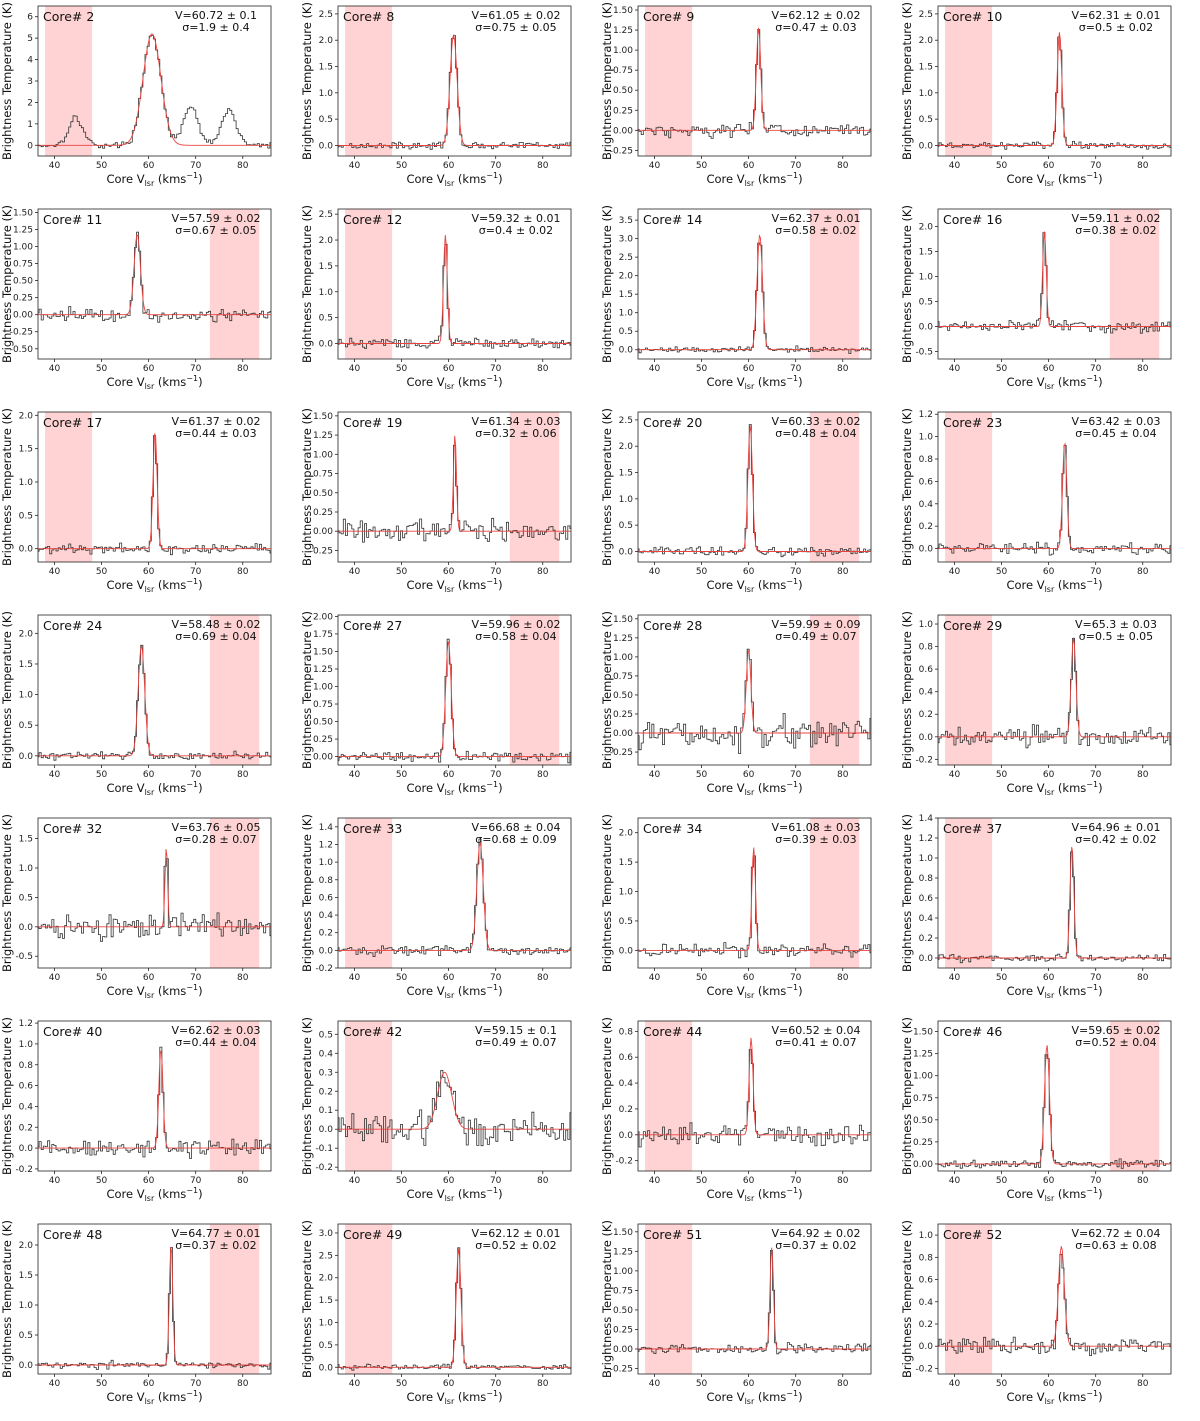  What do you see at coordinates (972, 625) in the screenshot?
I see `core-label: Core# 29` at bounding box center [972, 625].